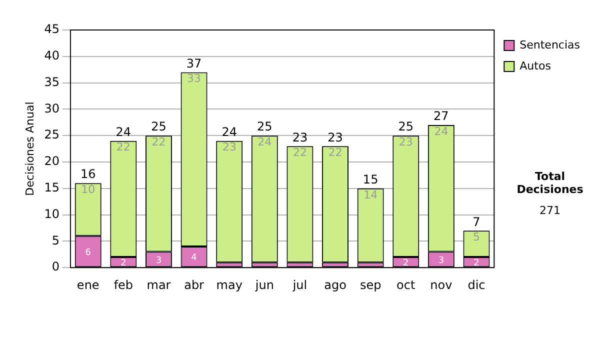 The width and height of the screenshot is (600, 340). Describe the element at coordinates (371, 285) in the screenshot. I see `x-tick-label: sep` at that location.